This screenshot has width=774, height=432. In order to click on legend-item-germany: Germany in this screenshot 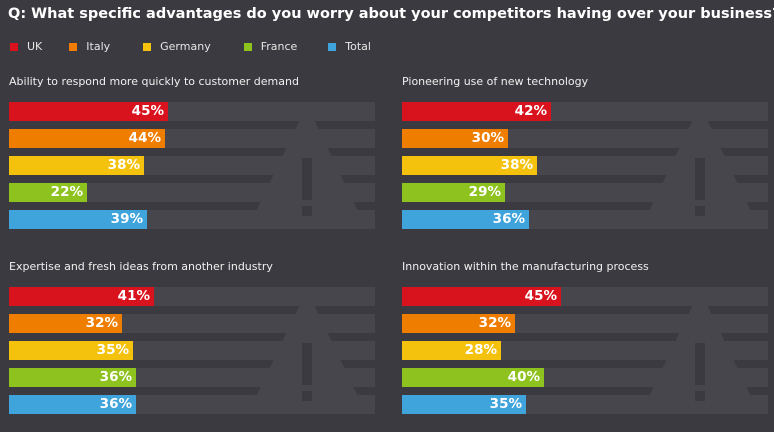, I will do `click(177, 46)`.